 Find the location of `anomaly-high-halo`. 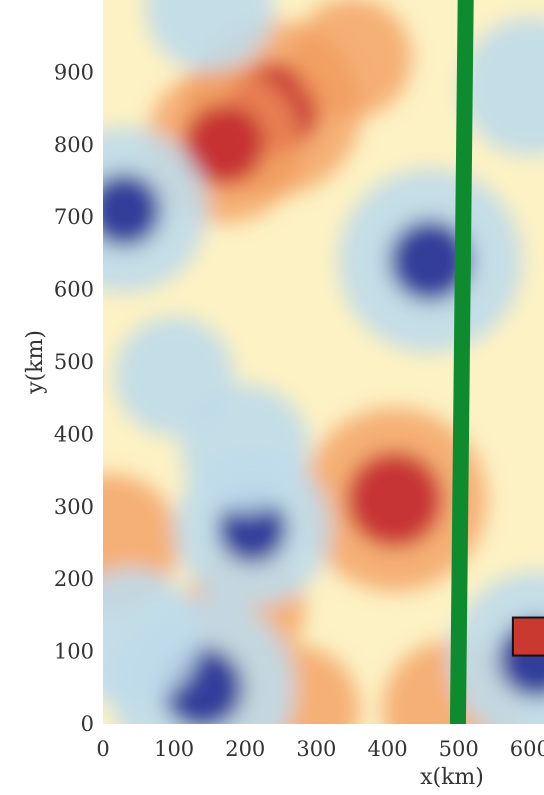

anomaly-high-halo is located at coordinates (352, 59).